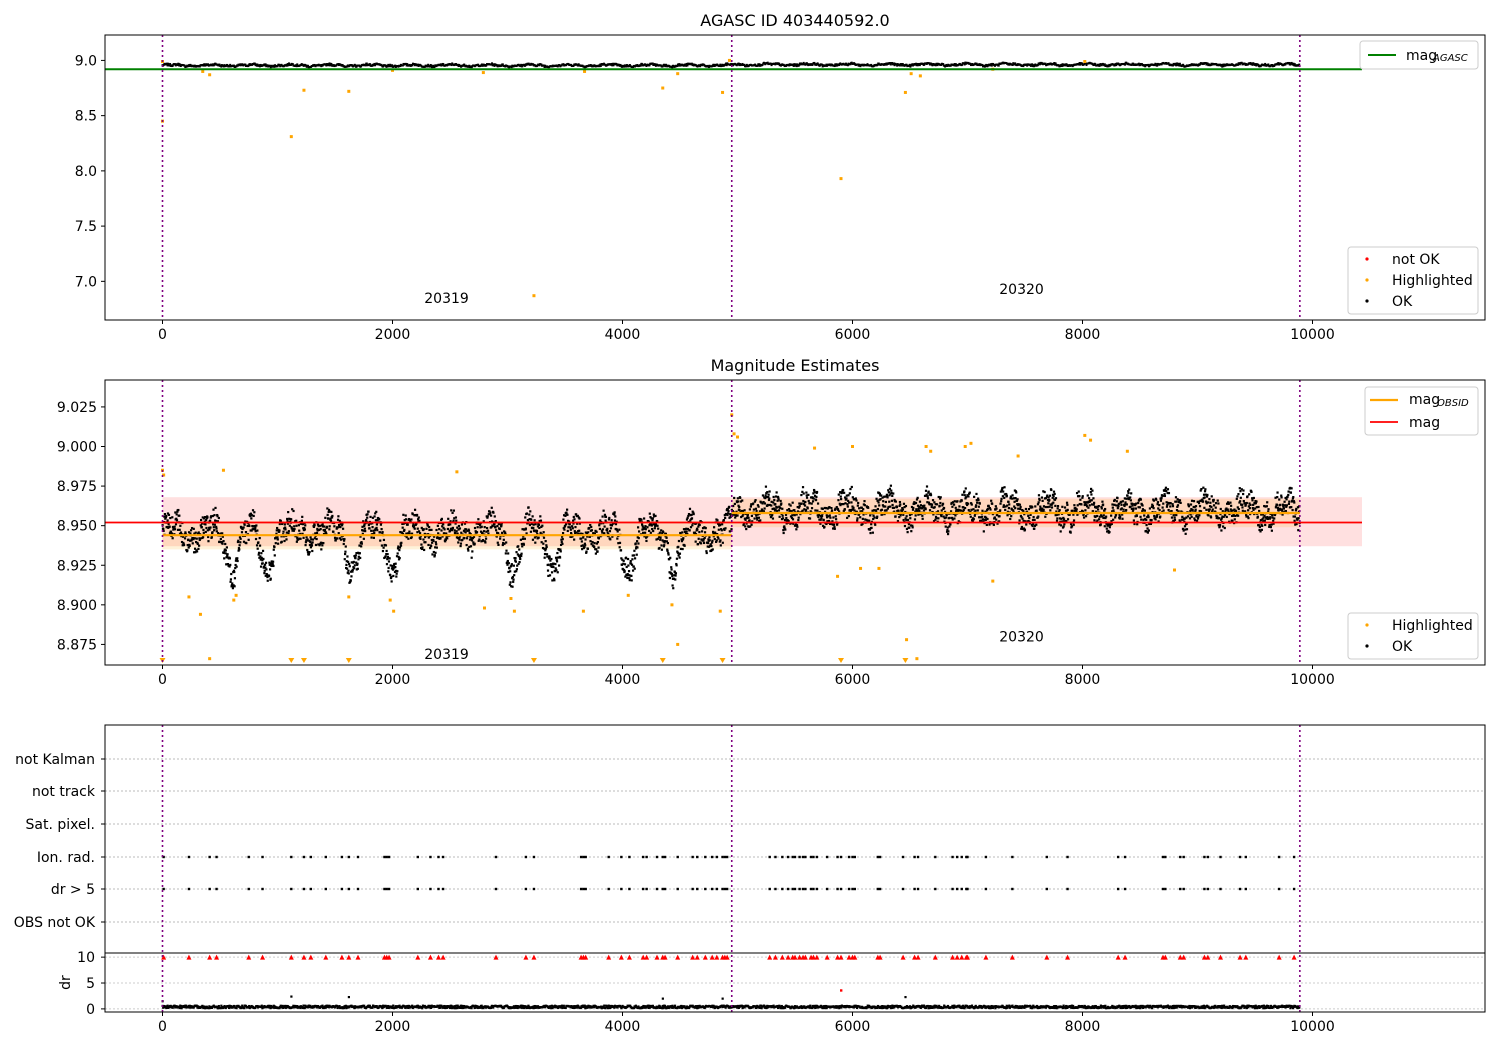 The height and width of the screenshot is (1050, 1500). I want to click on legend-top-box, so click(1419, 55).